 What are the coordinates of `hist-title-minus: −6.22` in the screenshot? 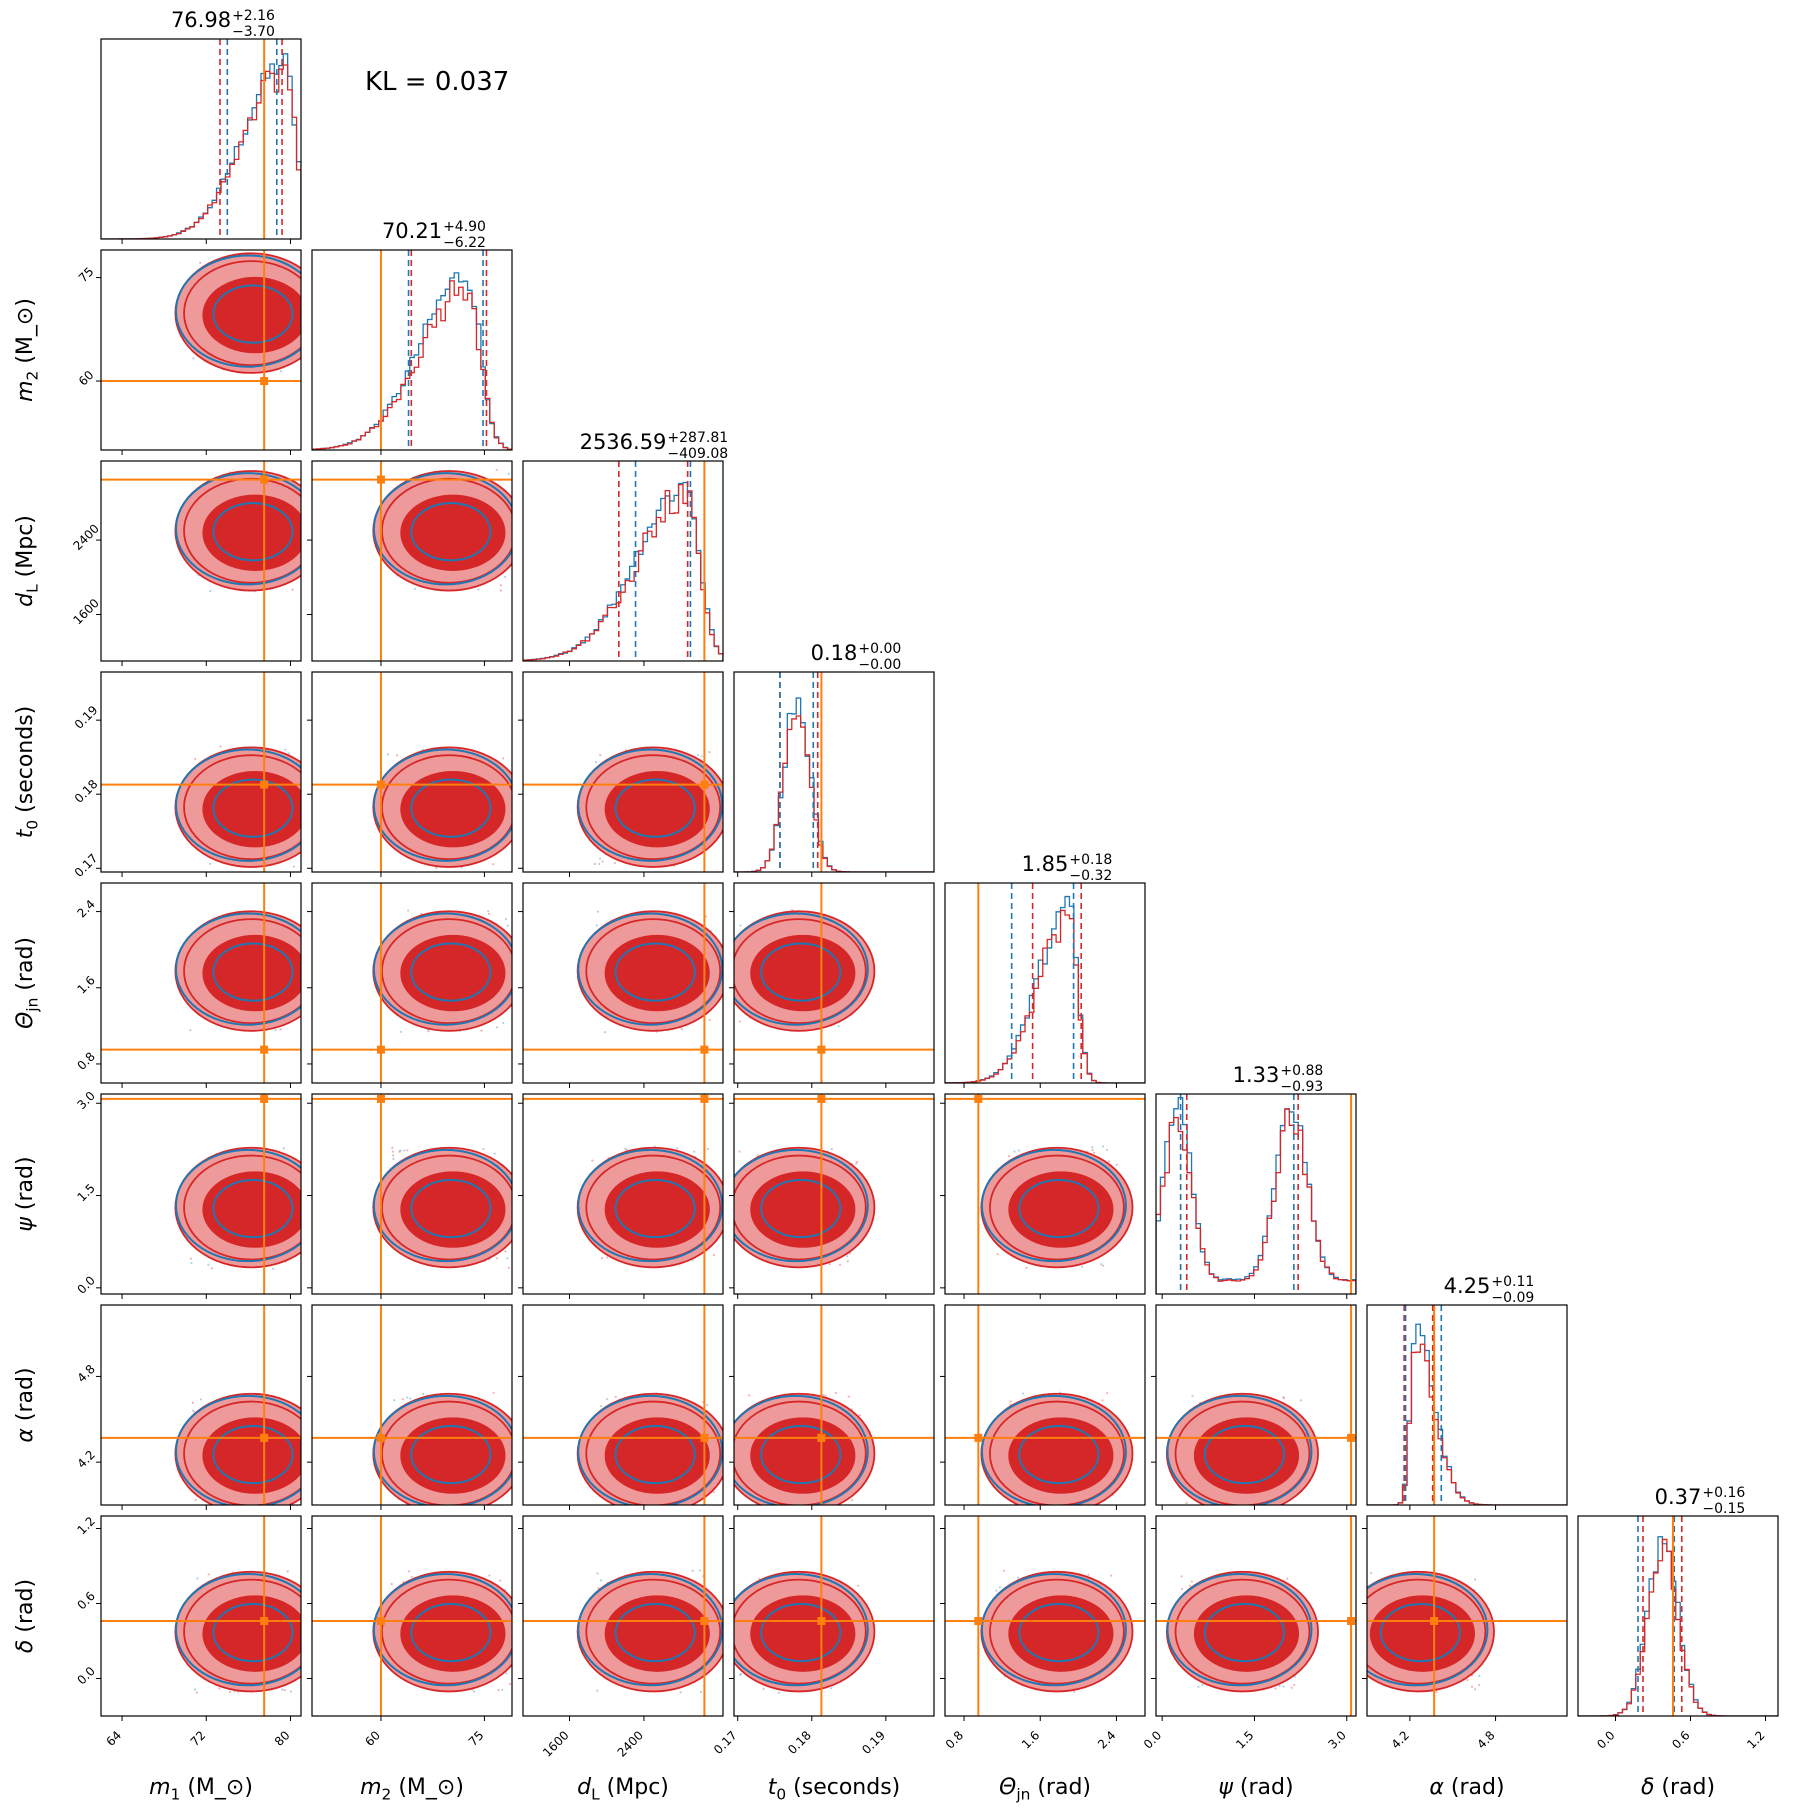 It's located at (464, 243).